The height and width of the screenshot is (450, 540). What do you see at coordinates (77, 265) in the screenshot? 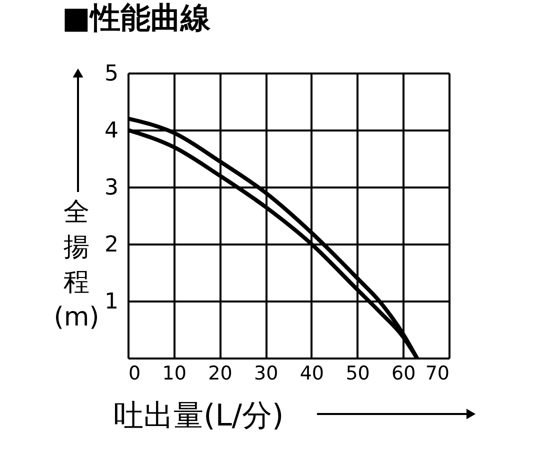
I see `y-axis-title: 全揚程(m)` at bounding box center [77, 265].